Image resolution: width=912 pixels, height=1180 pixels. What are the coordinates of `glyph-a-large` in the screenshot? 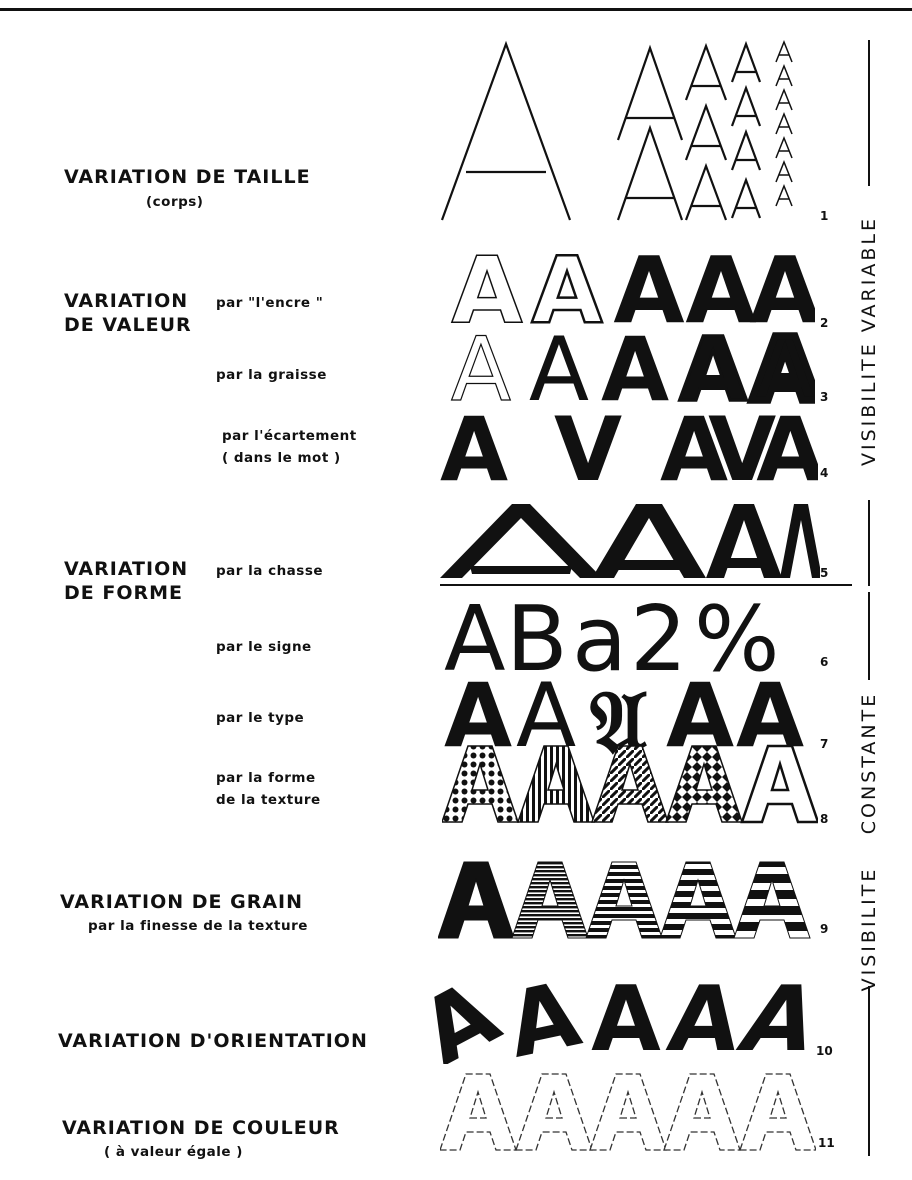 It's located at (506, 130).